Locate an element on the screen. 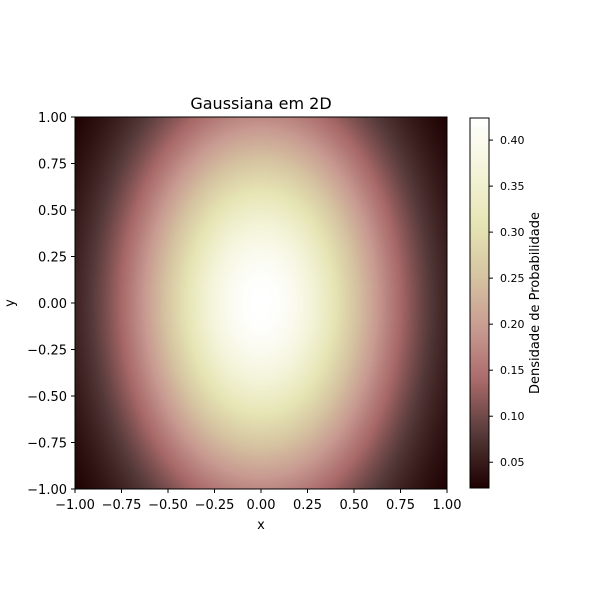 This screenshot has height=600, width=600. colorbar-tick-label: 0.10 is located at coordinates (512, 416).